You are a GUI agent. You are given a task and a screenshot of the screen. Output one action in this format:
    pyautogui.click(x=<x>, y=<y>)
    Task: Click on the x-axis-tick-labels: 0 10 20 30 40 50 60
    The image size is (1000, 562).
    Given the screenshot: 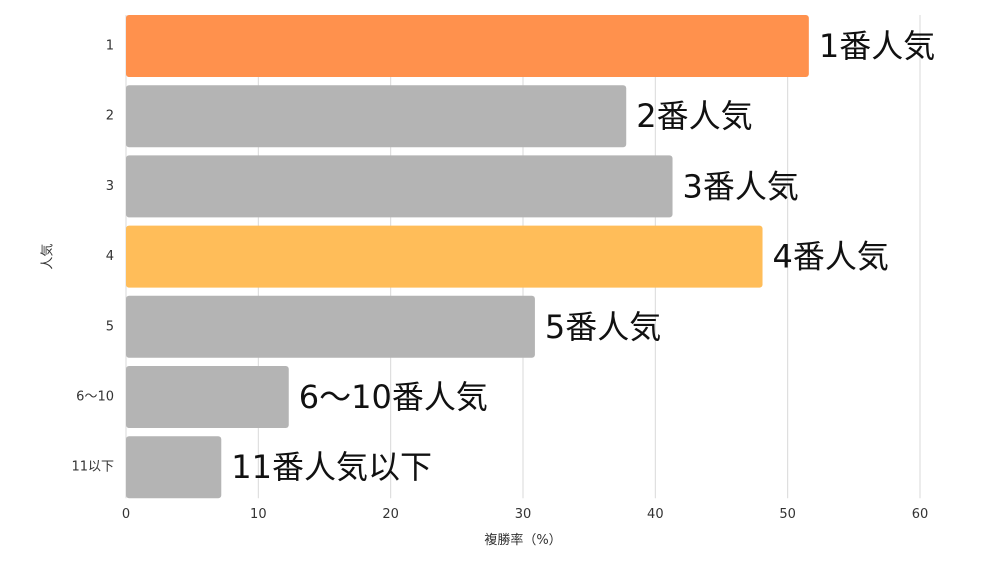 What is the action you would take?
    pyautogui.click(x=525, y=514)
    